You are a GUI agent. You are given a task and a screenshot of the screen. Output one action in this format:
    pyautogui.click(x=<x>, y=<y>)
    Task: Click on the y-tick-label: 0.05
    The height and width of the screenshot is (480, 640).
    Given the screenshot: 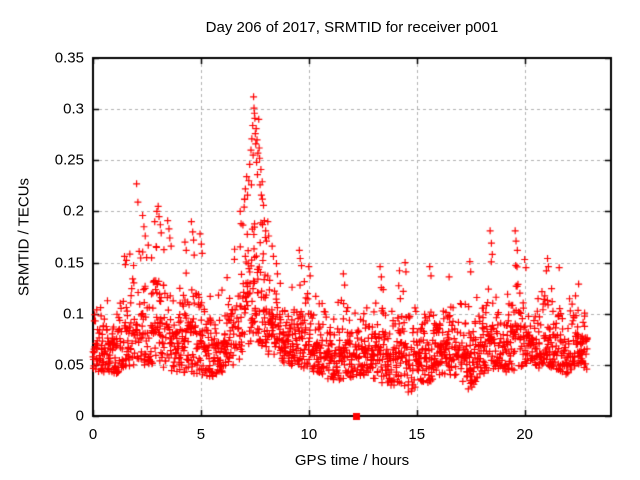 What is the action you would take?
    pyautogui.click(x=69, y=365)
    